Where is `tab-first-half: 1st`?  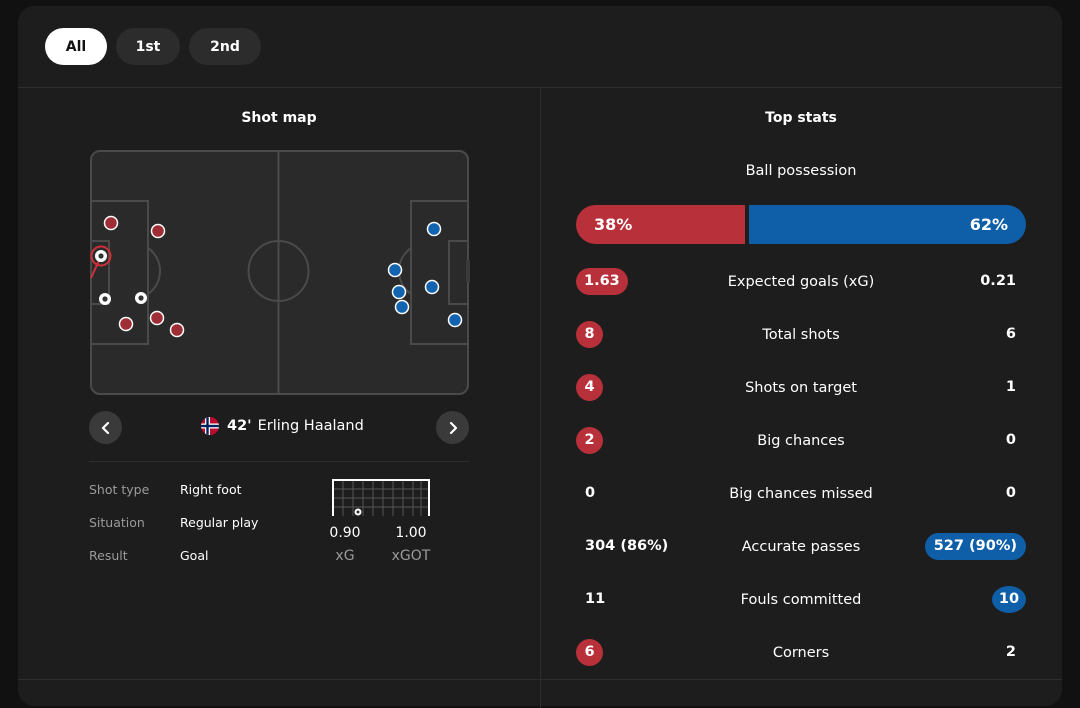 tab-first-half: 1st is located at coordinates (148, 46).